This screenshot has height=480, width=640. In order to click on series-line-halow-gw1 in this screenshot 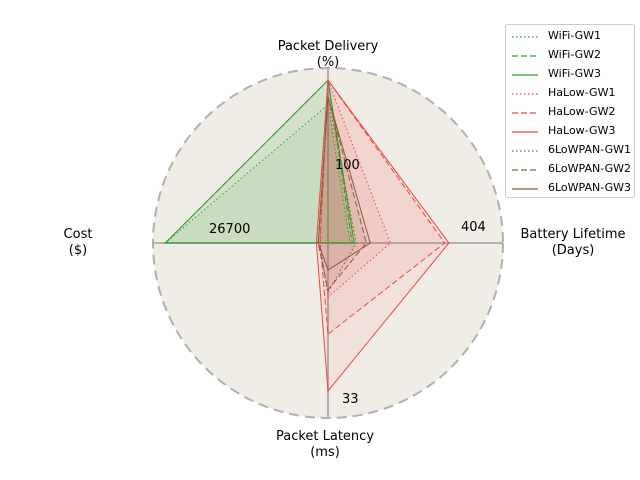, I will do `click(355, 189)`.